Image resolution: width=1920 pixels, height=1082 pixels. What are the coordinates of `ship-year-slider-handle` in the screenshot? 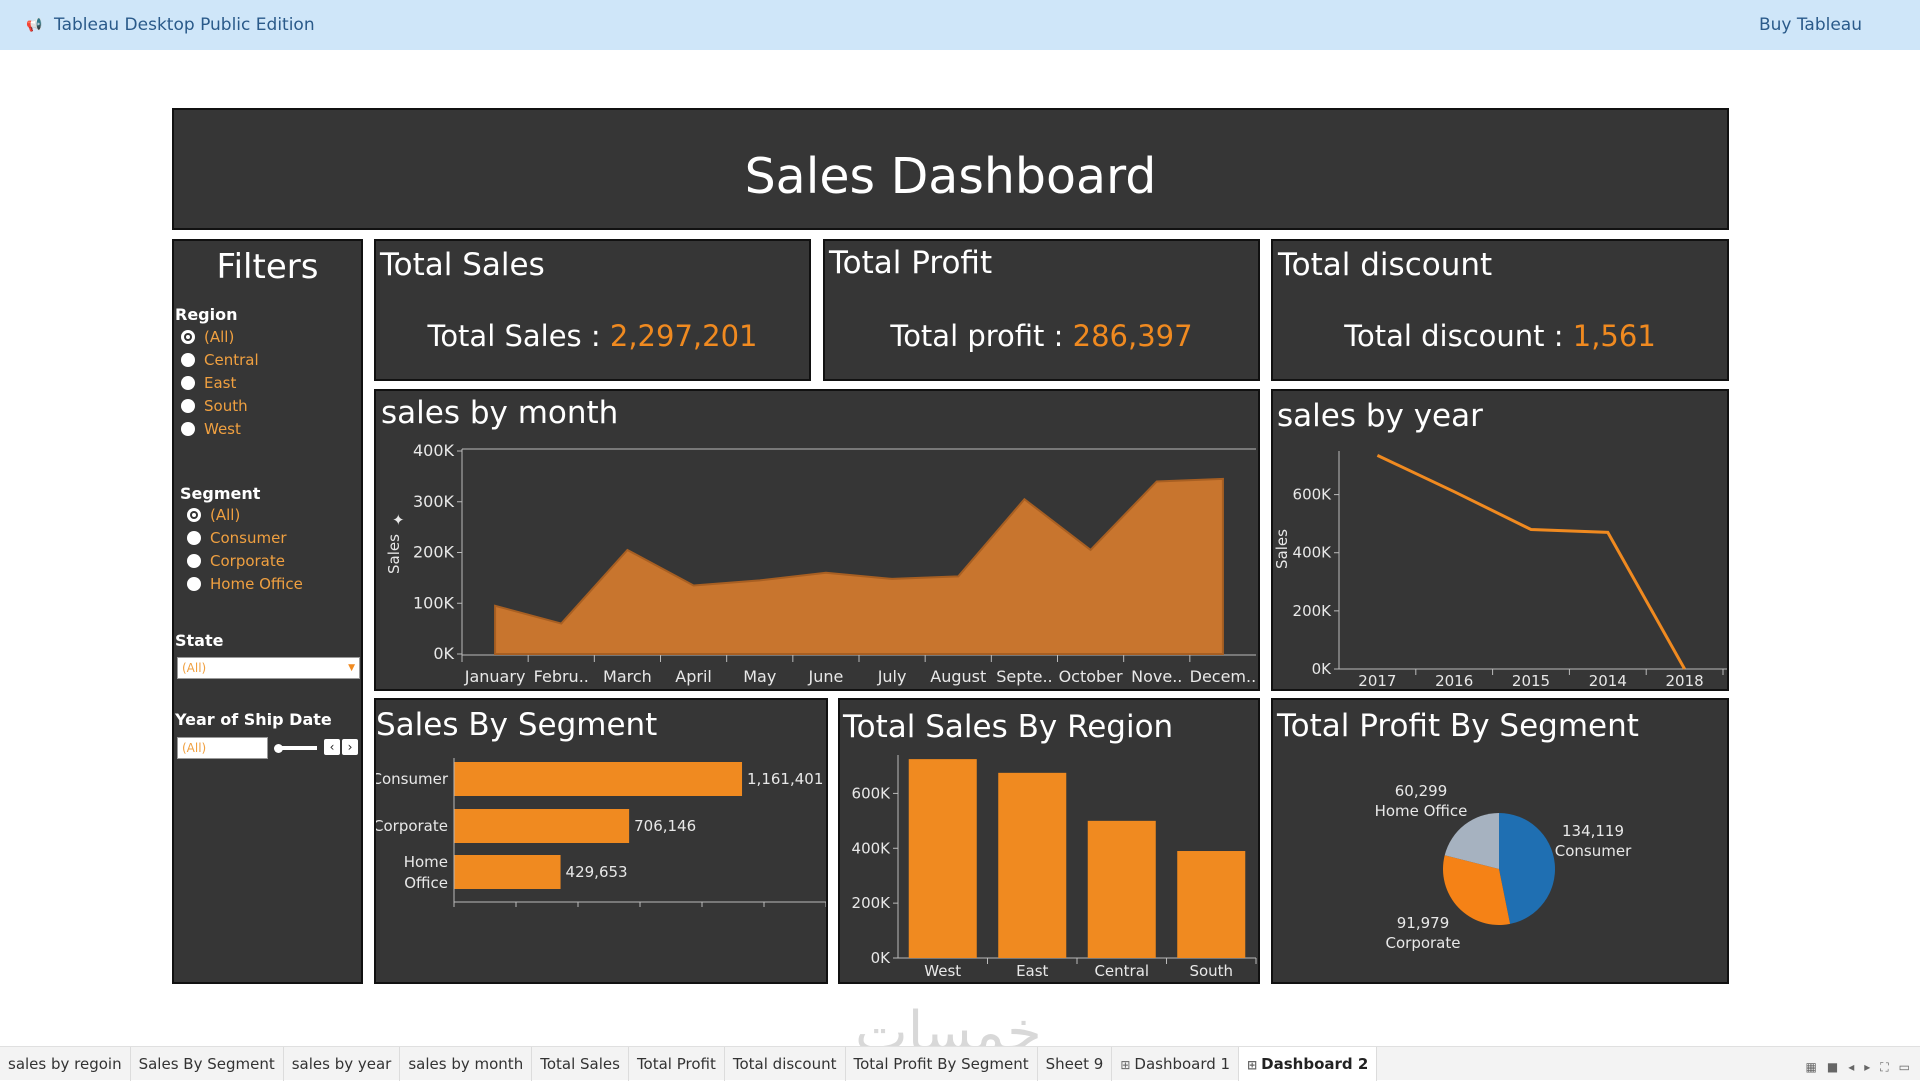 It's located at (278, 748).